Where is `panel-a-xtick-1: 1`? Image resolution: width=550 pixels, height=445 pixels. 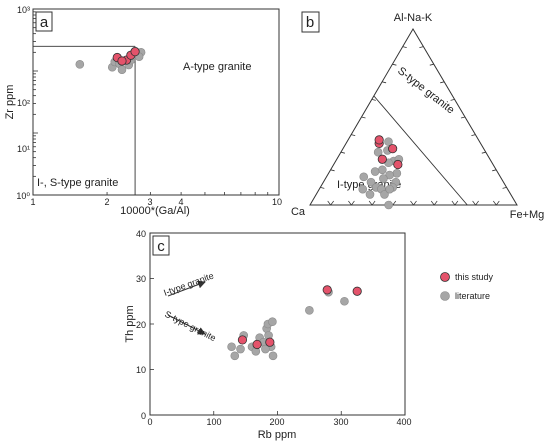 panel-a-xtick-1: 1 is located at coordinates (32, 202).